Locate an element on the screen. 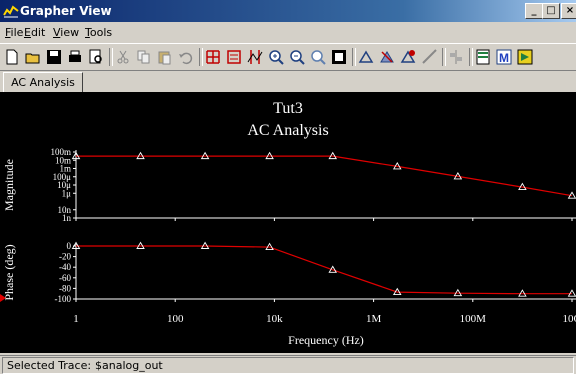  menu-file: File is located at coordinates (14, 32).